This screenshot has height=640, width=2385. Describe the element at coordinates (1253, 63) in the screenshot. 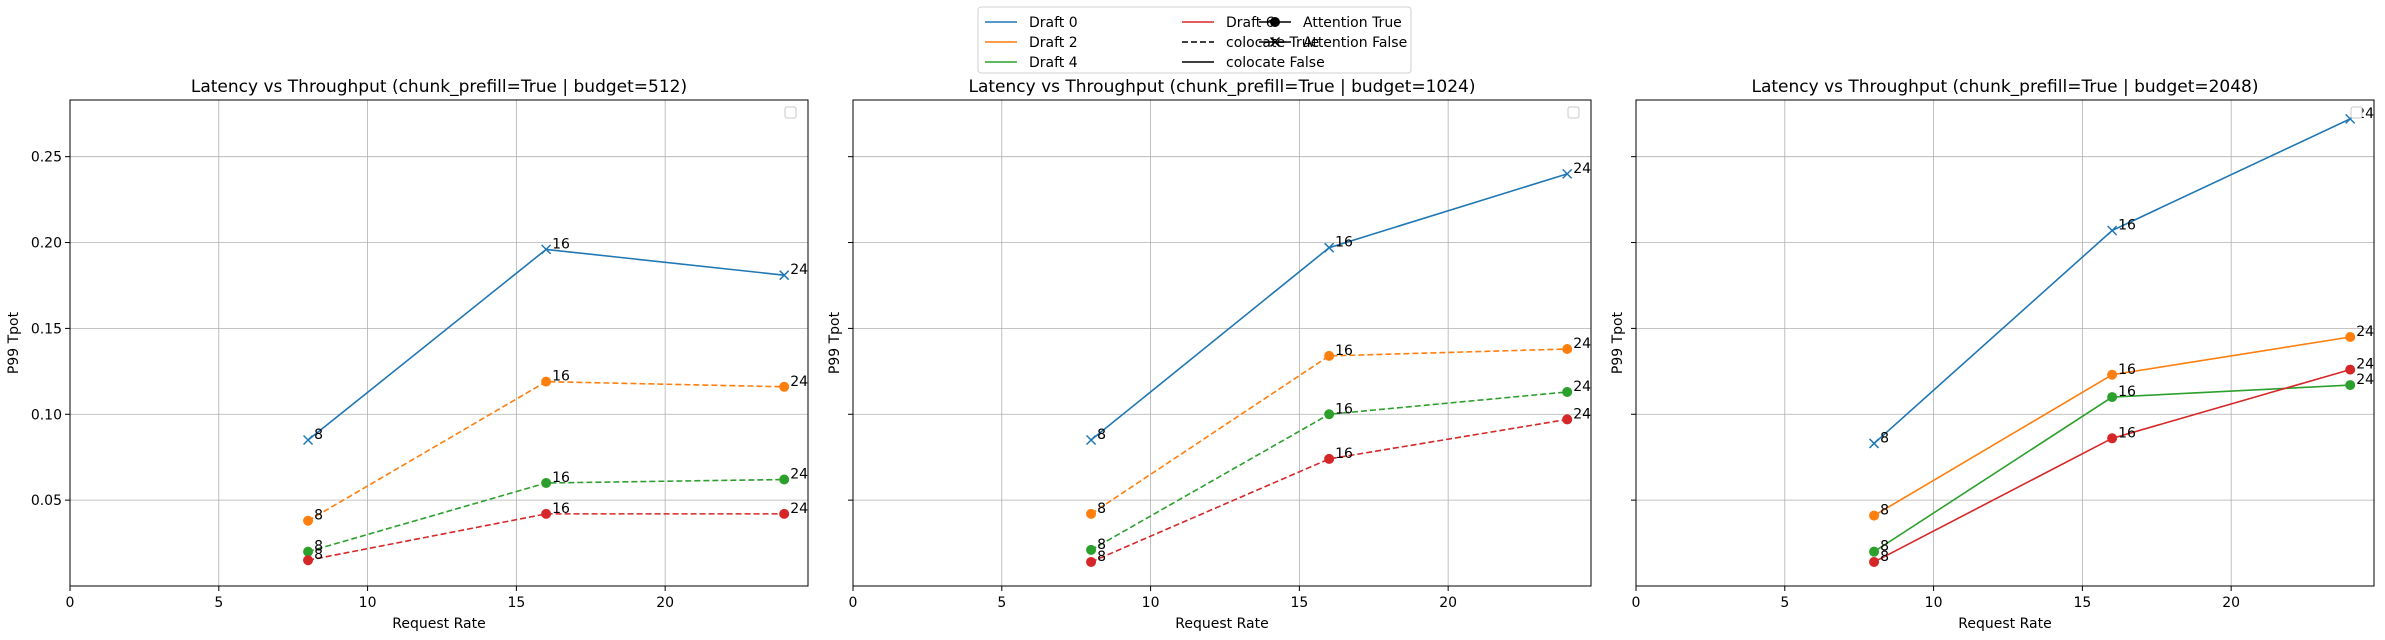

I see `legend-entry-colocate-false: colocate False` at that location.